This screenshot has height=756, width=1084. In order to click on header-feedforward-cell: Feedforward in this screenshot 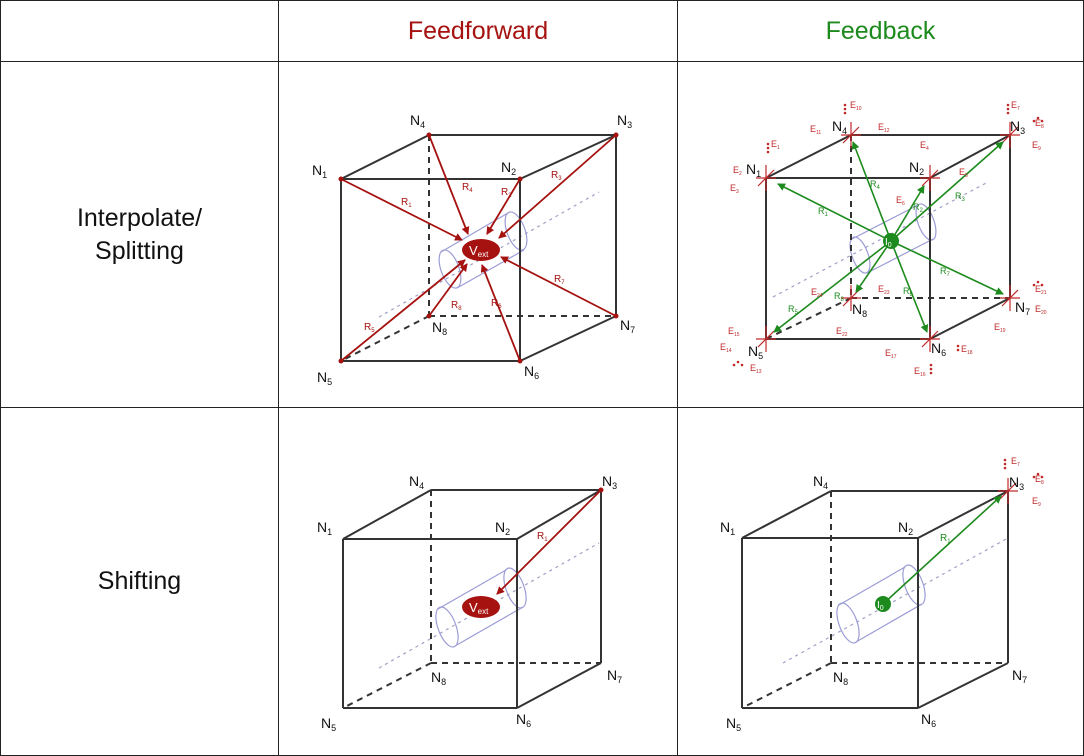, I will do `click(478, 31)`.